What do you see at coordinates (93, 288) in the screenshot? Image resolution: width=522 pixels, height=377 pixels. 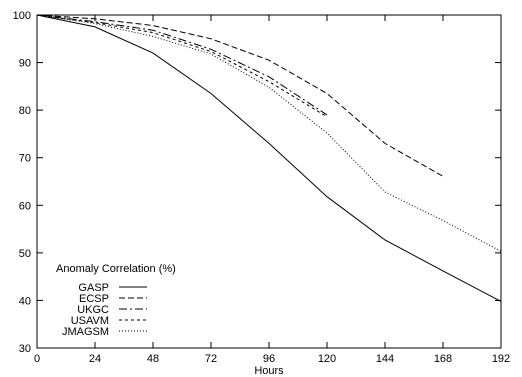 I see `legend-label: GASP` at bounding box center [93, 288].